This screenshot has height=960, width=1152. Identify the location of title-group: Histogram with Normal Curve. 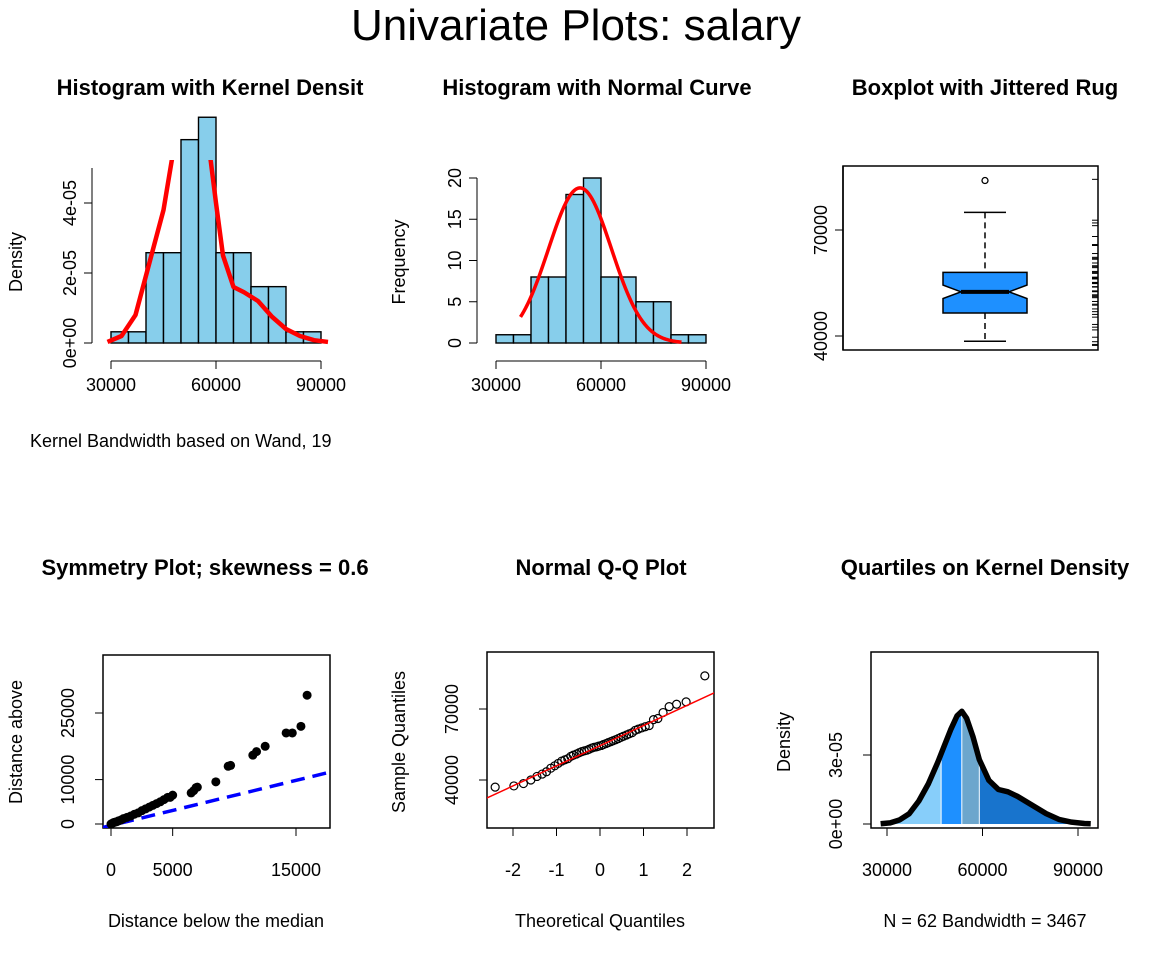
(596, 87).